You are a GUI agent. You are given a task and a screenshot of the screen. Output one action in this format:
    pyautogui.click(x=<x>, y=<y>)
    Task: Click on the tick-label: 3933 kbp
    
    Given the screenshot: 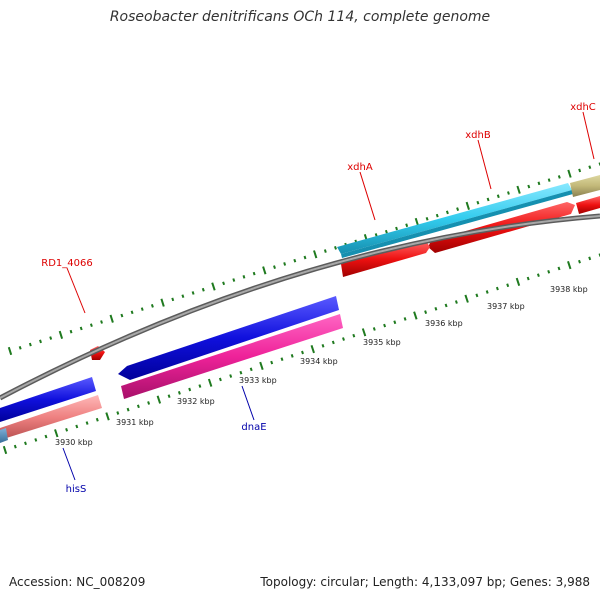 What is the action you would take?
    pyautogui.click(x=258, y=380)
    